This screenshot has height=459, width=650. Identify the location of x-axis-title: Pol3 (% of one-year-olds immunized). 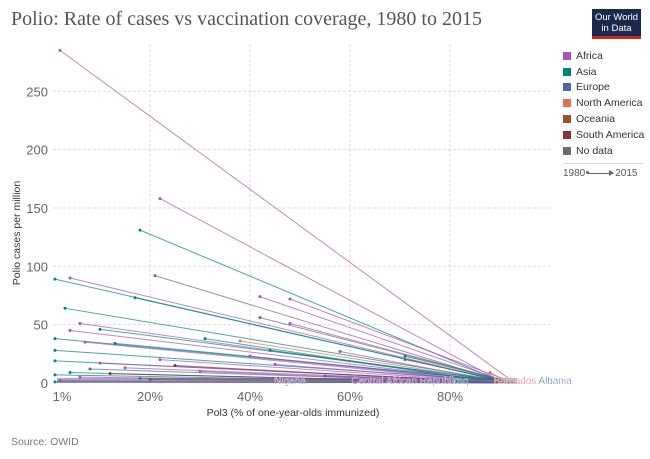
(293, 413).